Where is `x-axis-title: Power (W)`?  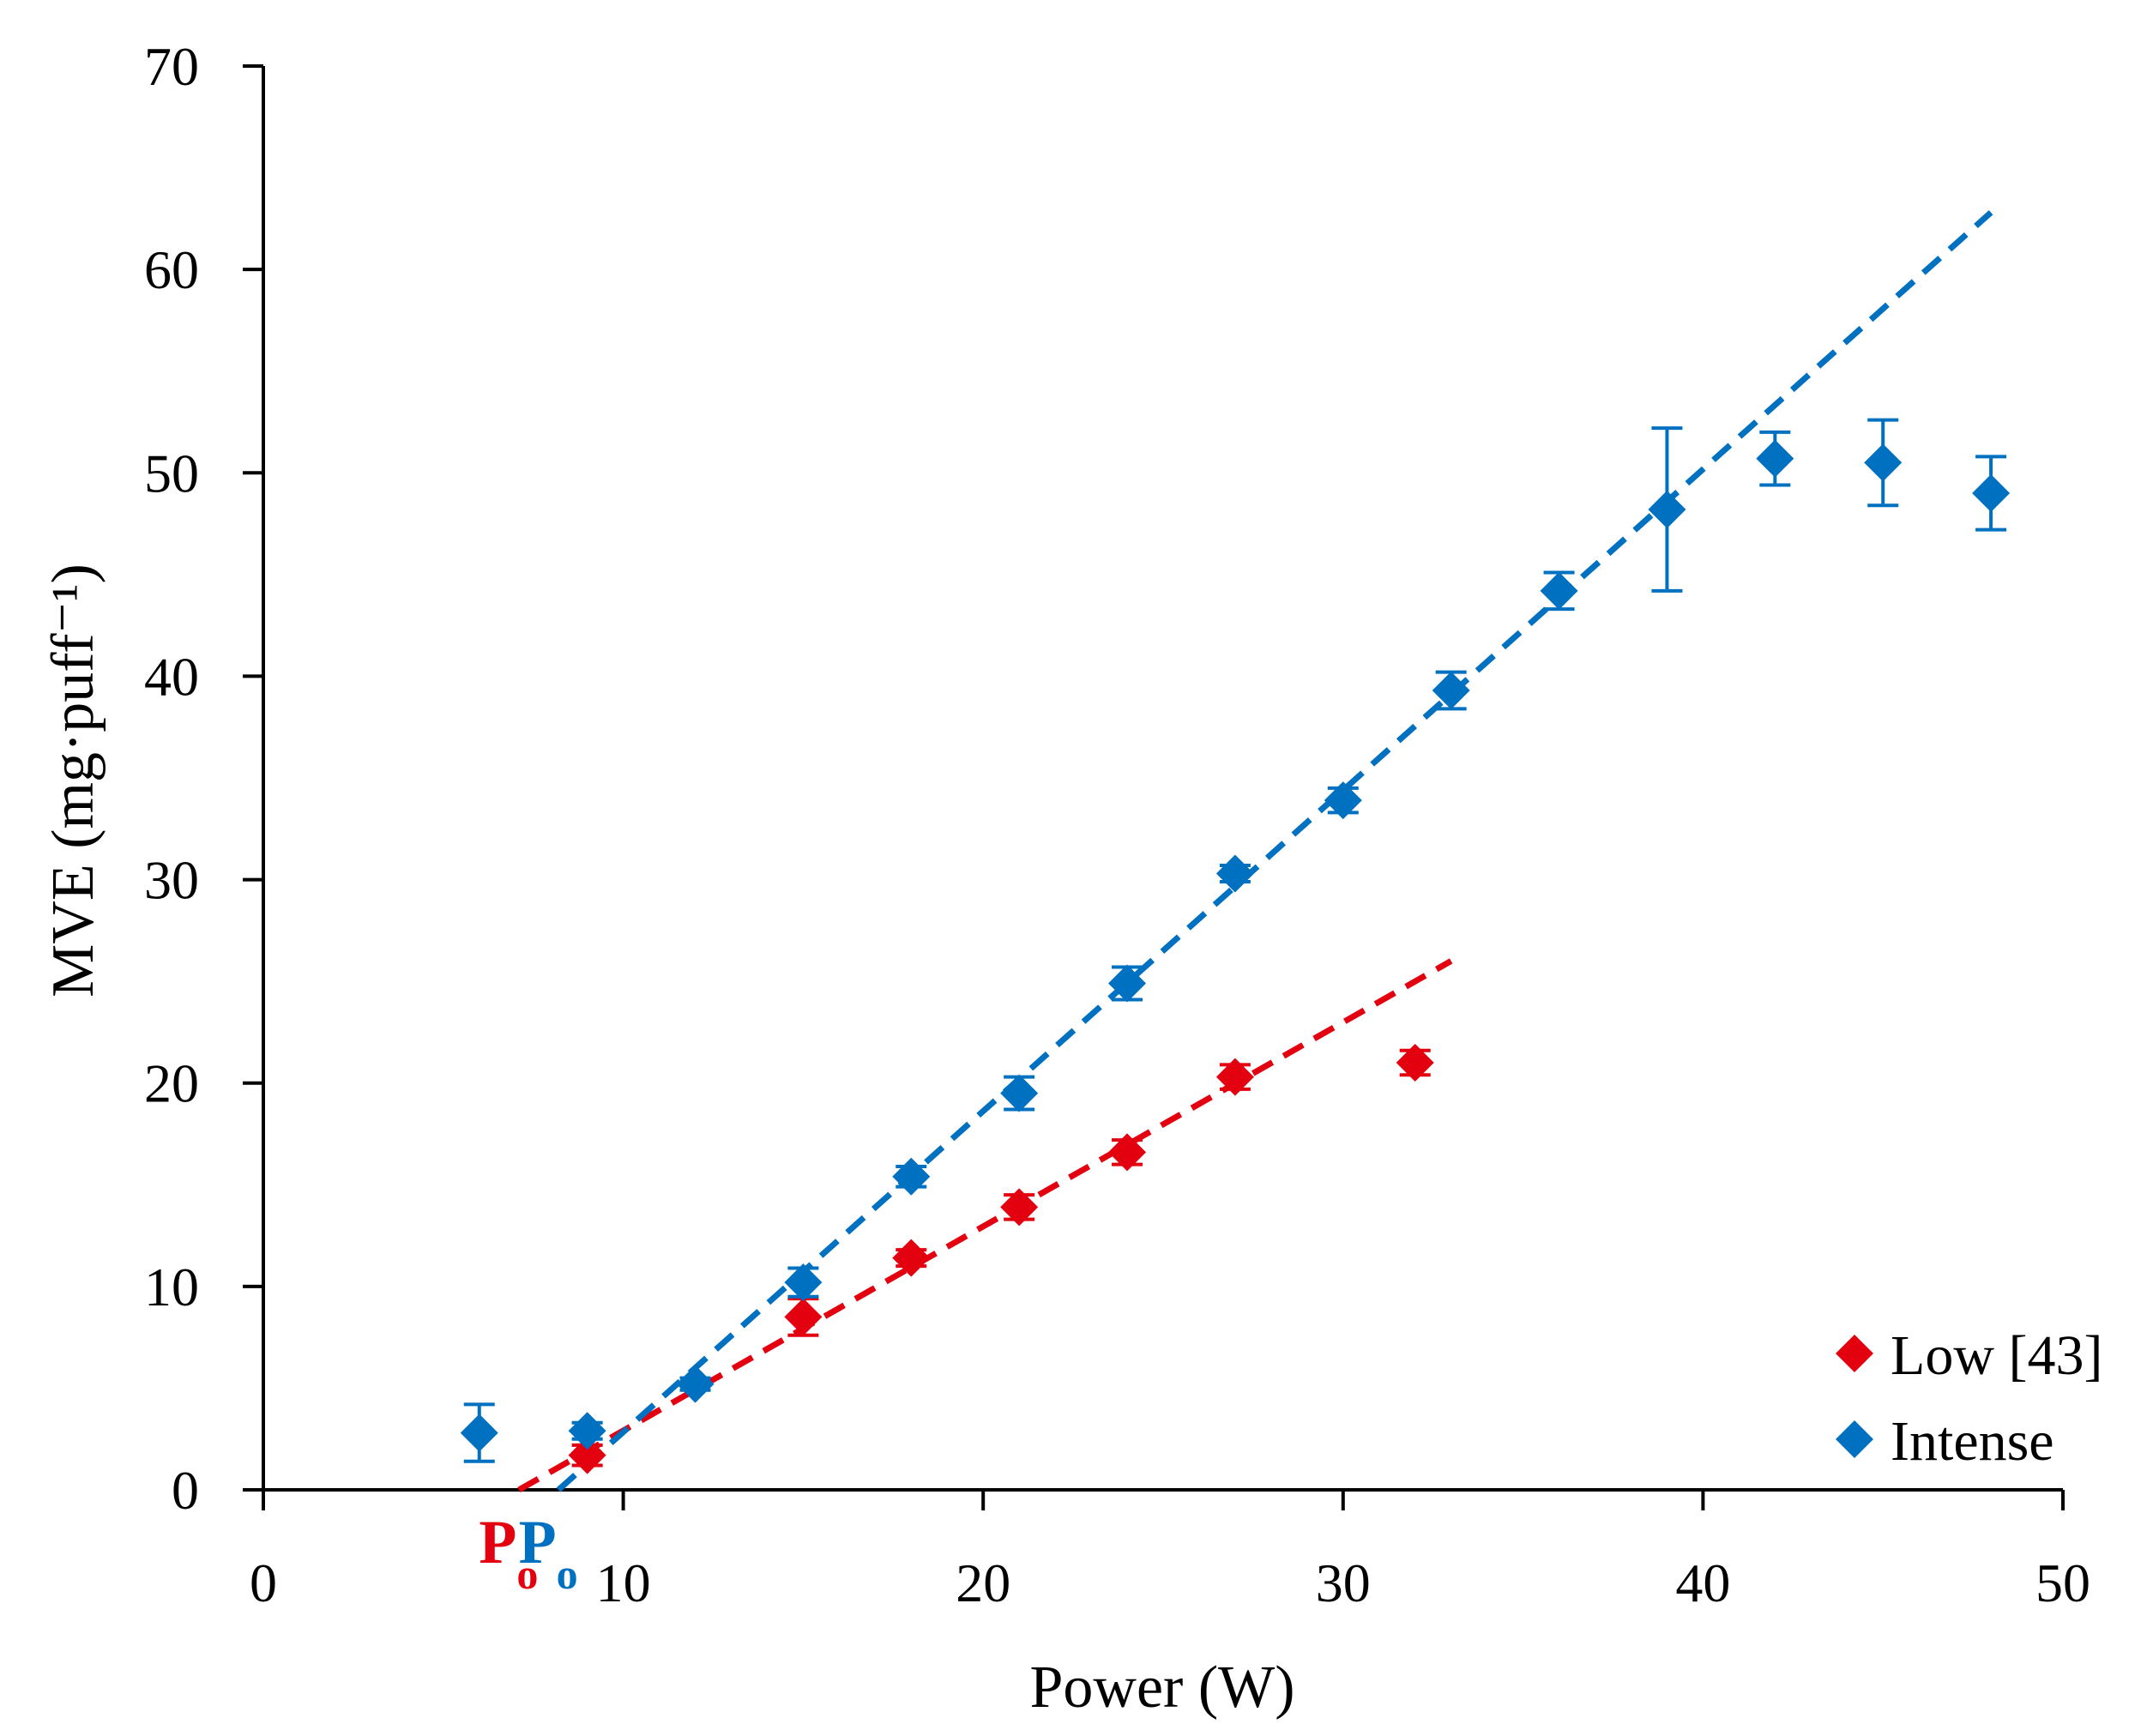
x-axis-title: Power (W) is located at coordinates (1161, 1688).